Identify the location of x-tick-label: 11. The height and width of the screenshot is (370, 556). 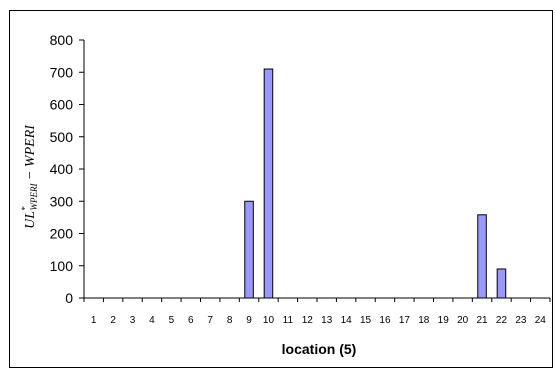
(288, 320).